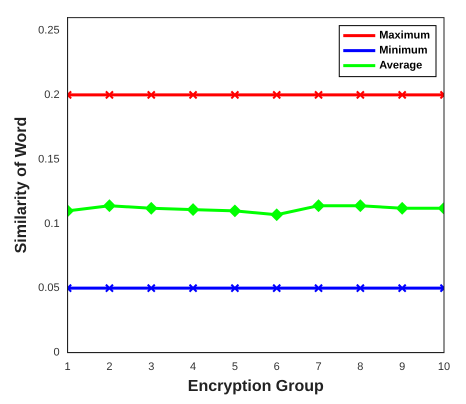 Image resolution: width=466 pixels, height=404 pixels. I want to click on x-tick-label: 4, so click(193, 367).